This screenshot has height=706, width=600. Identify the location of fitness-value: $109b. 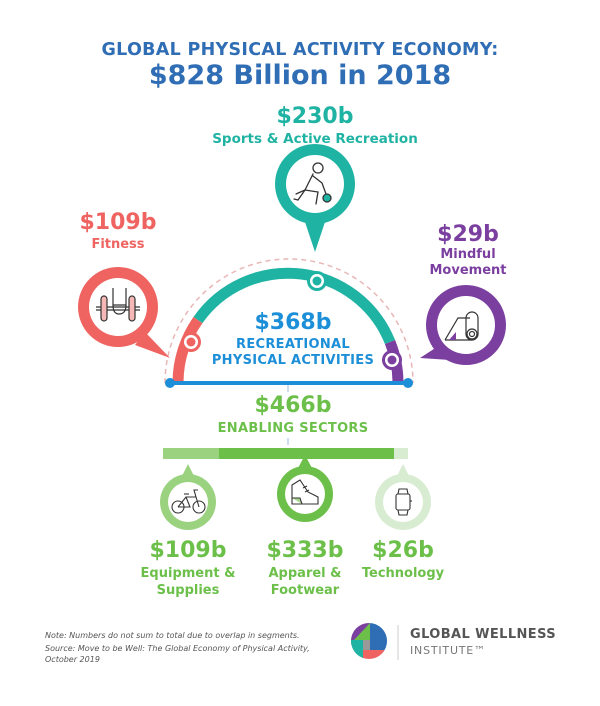
(118, 222).